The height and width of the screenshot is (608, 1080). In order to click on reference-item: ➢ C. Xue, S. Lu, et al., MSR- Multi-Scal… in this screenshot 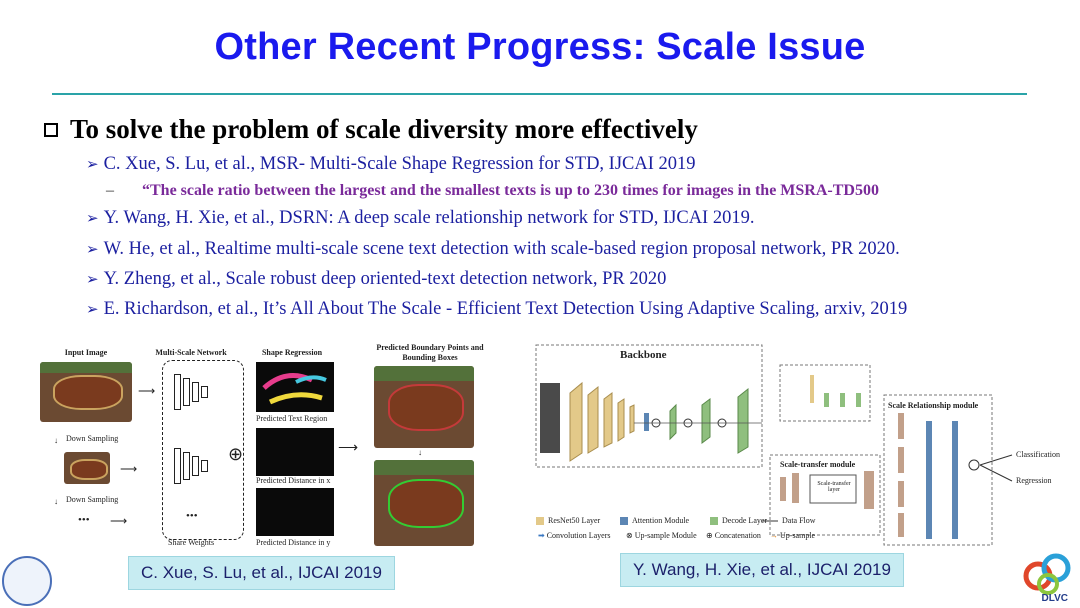, I will do `click(391, 164)`.